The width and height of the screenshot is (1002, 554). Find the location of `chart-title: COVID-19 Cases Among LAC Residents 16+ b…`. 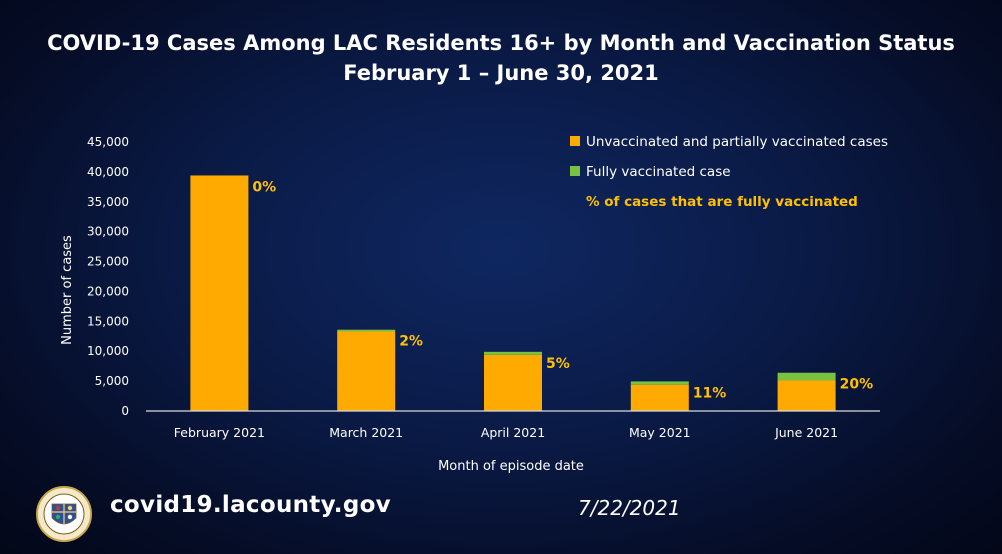

chart-title: COVID-19 Cases Among LAC Residents 16+ b… is located at coordinates (501, 58).